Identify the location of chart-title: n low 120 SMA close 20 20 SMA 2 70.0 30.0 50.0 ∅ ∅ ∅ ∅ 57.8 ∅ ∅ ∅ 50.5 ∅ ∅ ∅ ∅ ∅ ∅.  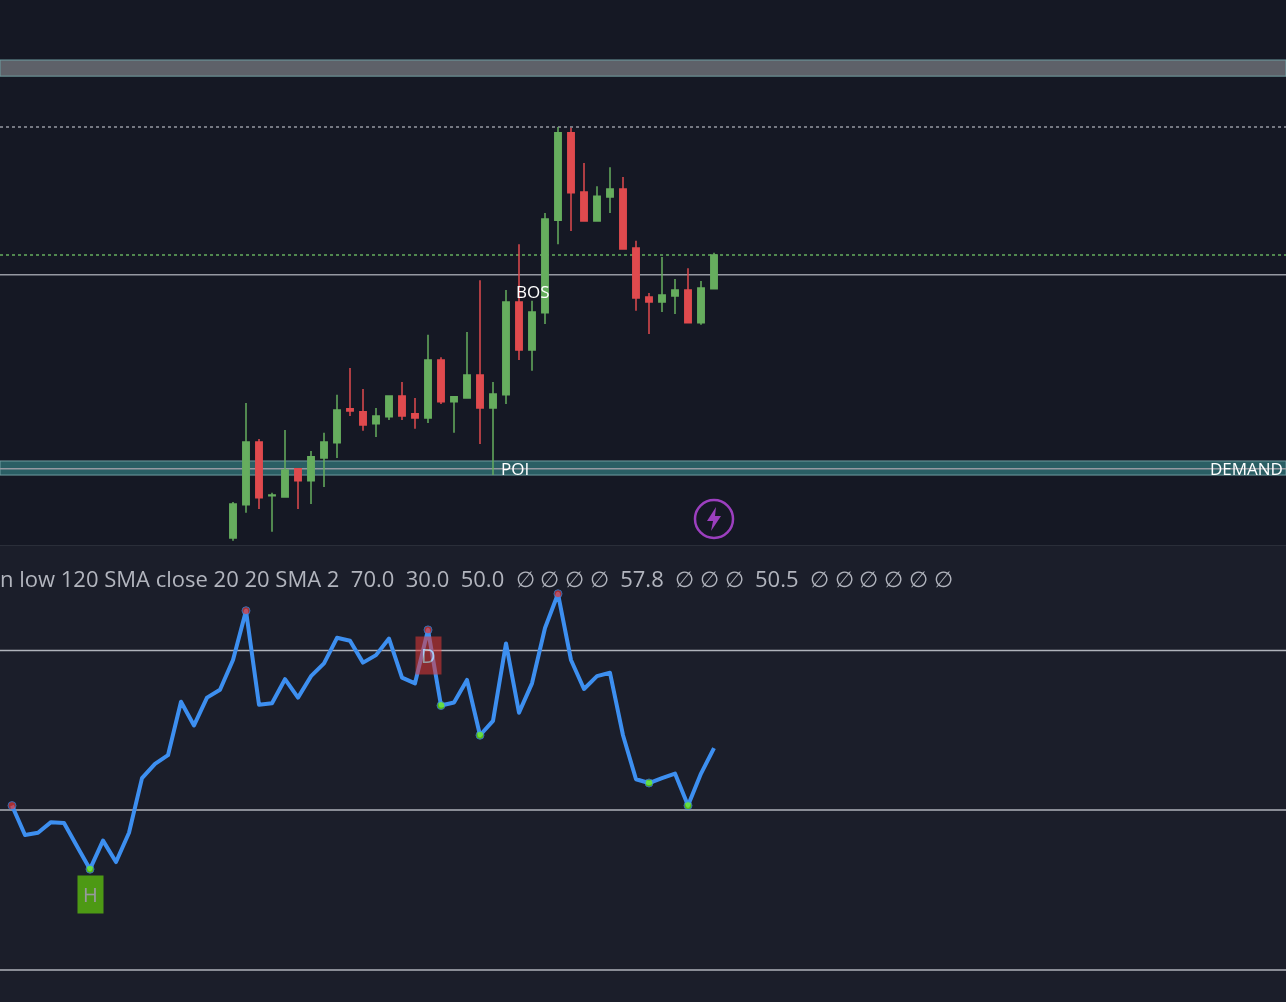
(476, 577).